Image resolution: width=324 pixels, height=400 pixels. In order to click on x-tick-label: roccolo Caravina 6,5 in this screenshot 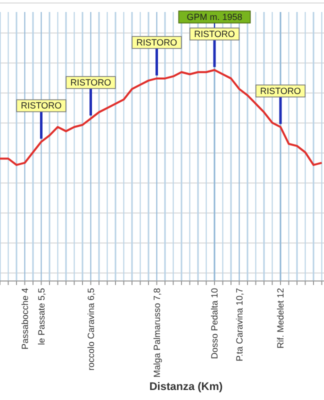, I will do `click(91, 329)`.